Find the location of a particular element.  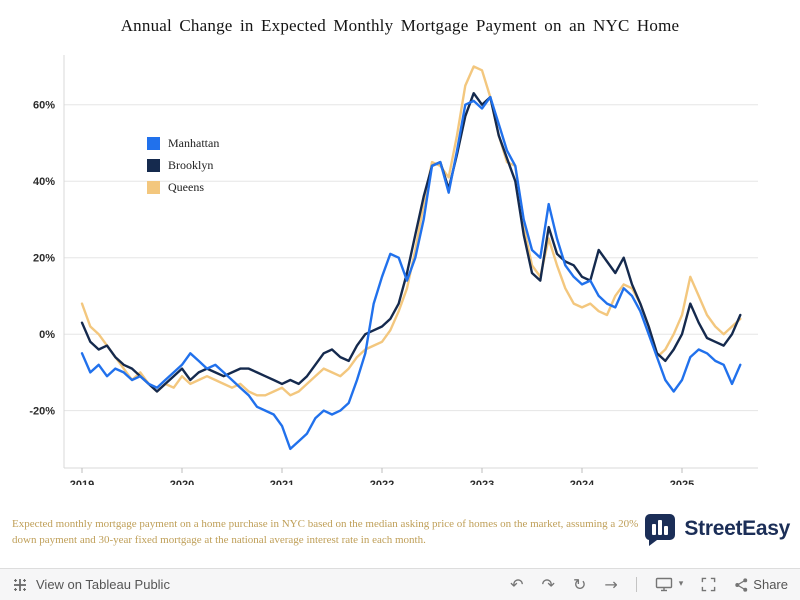

forward-button: → is located at coordinates (611, 584).